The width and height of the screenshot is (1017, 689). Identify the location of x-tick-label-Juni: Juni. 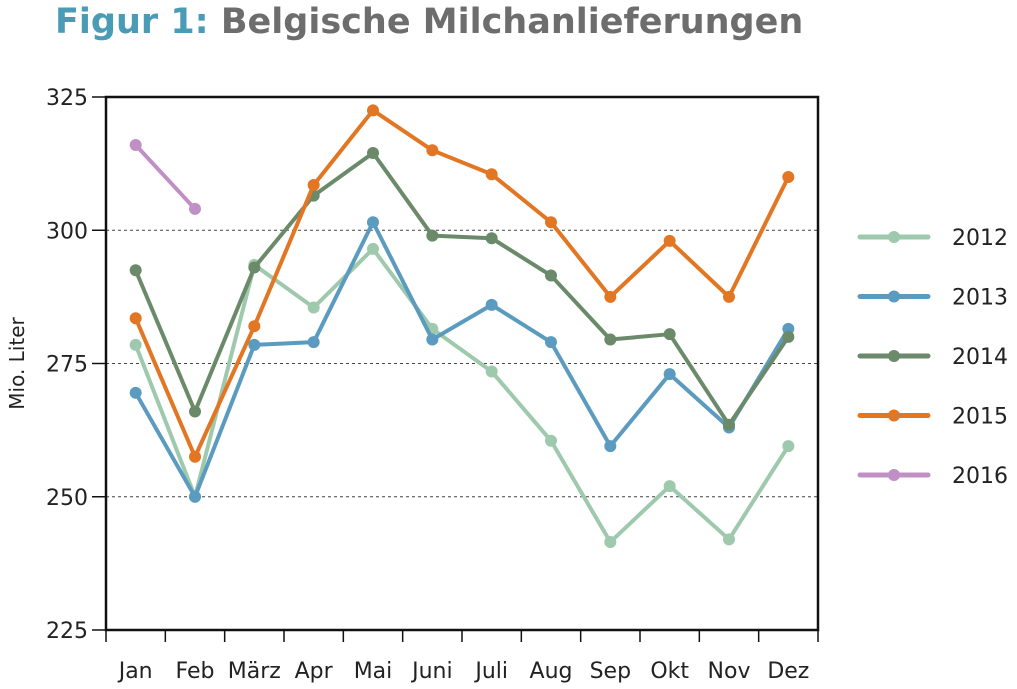
(431, 671).